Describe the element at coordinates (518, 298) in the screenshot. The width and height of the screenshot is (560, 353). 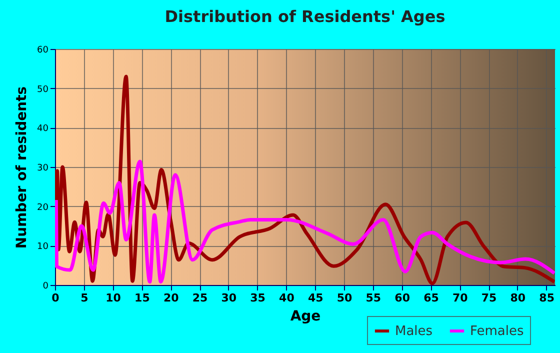
I see `x-tick-label: 80` at that location.